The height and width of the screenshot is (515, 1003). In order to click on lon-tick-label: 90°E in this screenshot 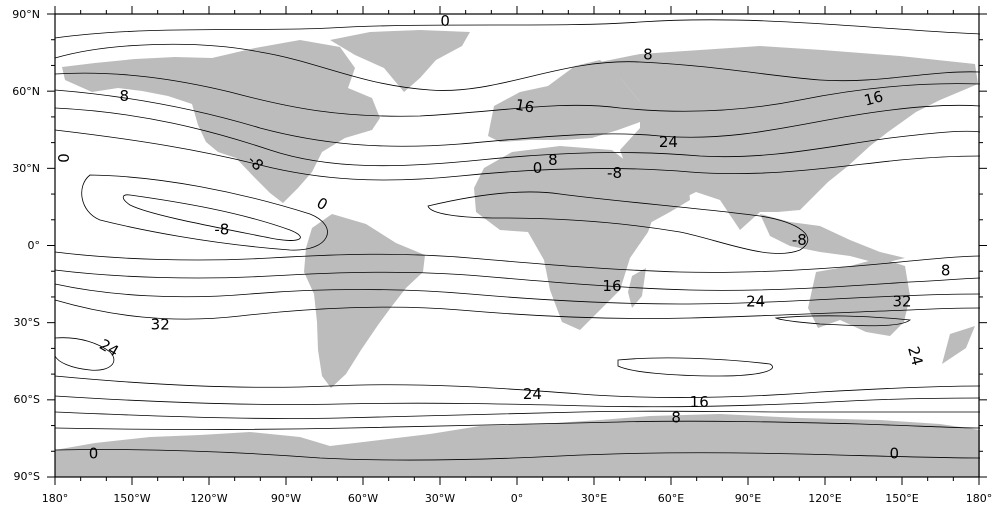, I will do `click(748, 498)`.